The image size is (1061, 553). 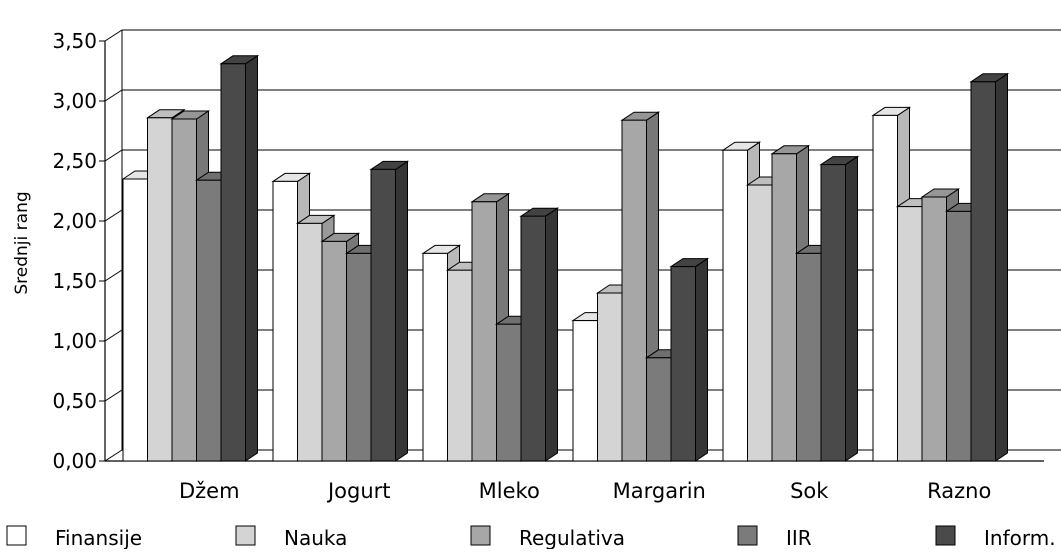 I want to click on y-tick-label: 0,50, so click(x=74, y=401).